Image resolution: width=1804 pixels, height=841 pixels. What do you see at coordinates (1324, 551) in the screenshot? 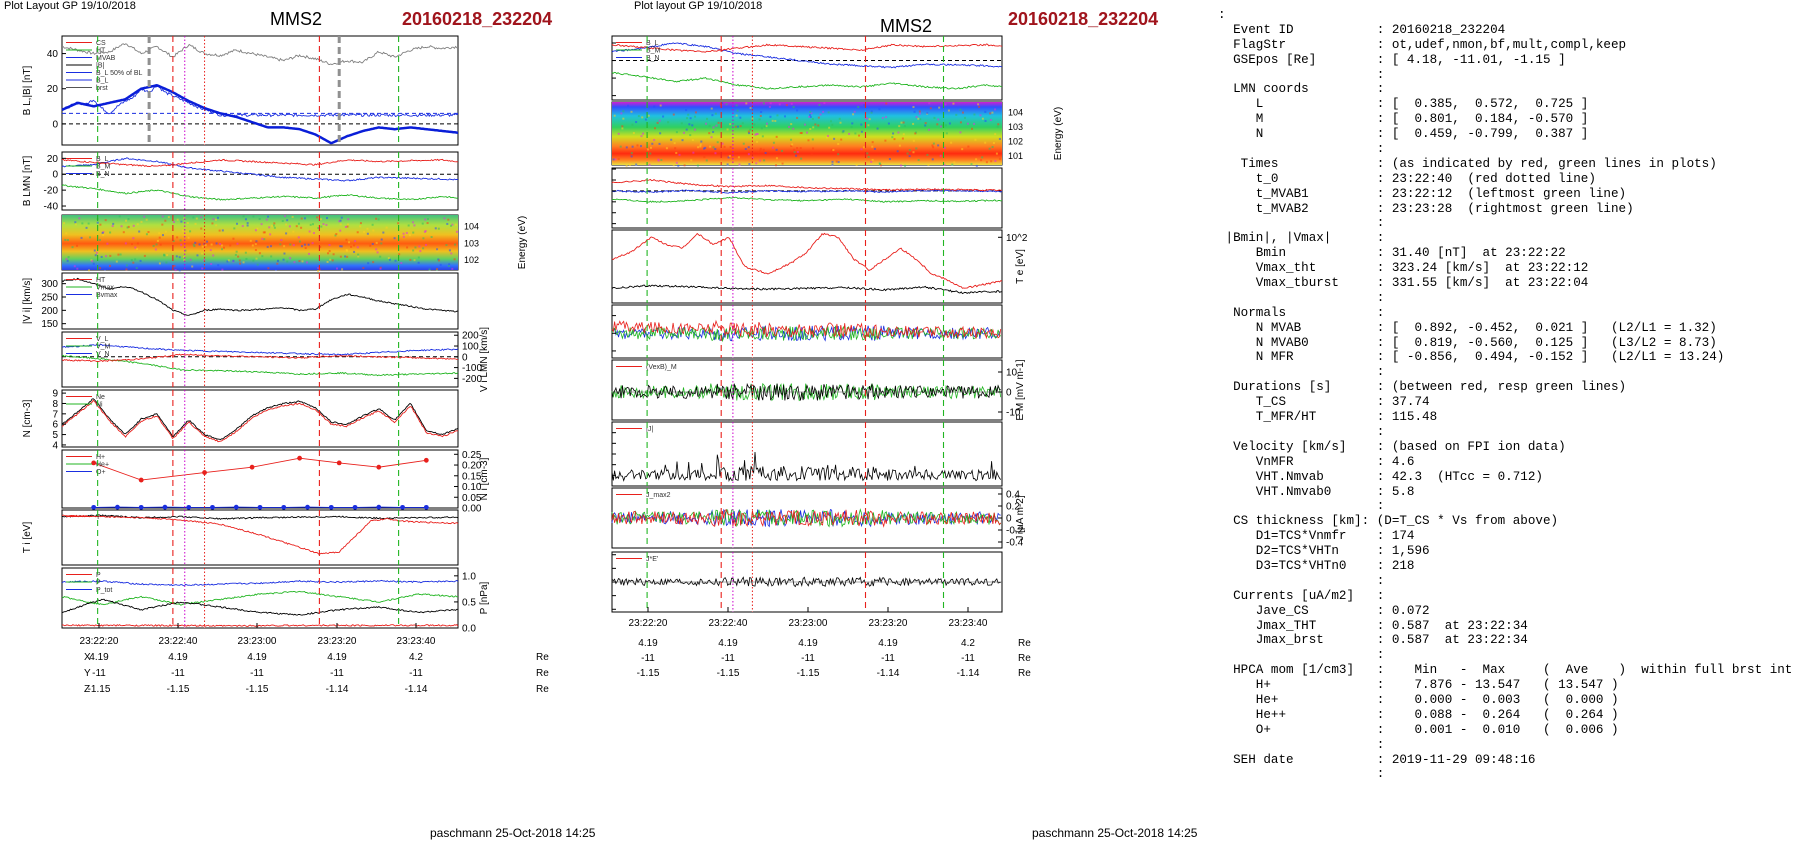
I see `summary-line: D2=TCS*VHTn : 1,596` at bounding box center [1324, 551].